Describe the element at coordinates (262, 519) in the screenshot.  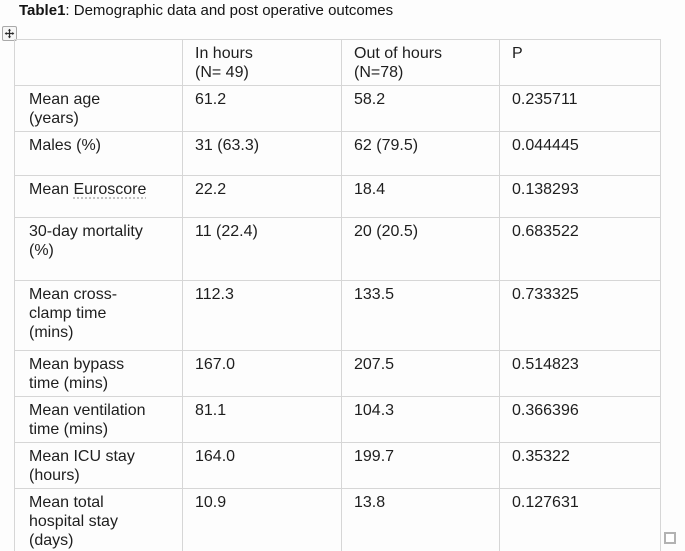
I see `cell-in-hours: 10.9` at that location.